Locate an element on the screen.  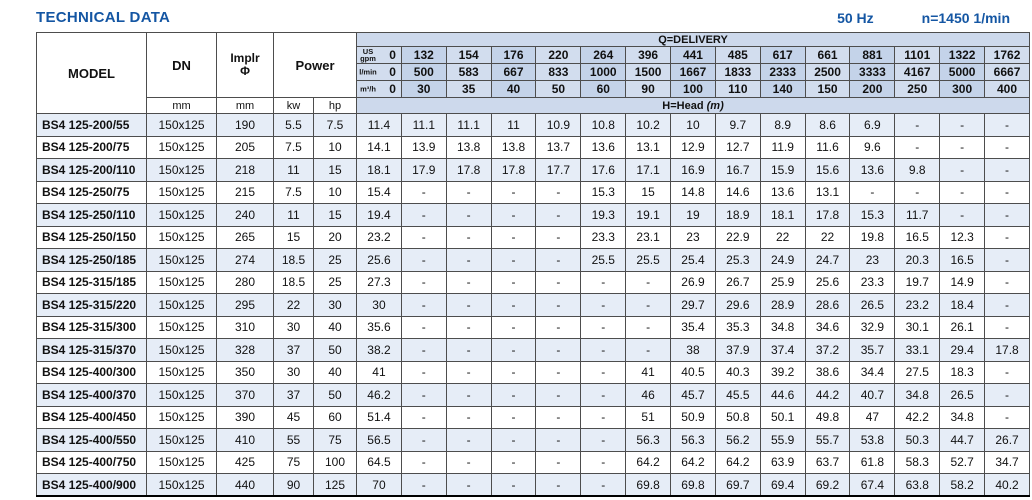
delivery-flow-value: 1762 is located at coordinates (1007, 55).